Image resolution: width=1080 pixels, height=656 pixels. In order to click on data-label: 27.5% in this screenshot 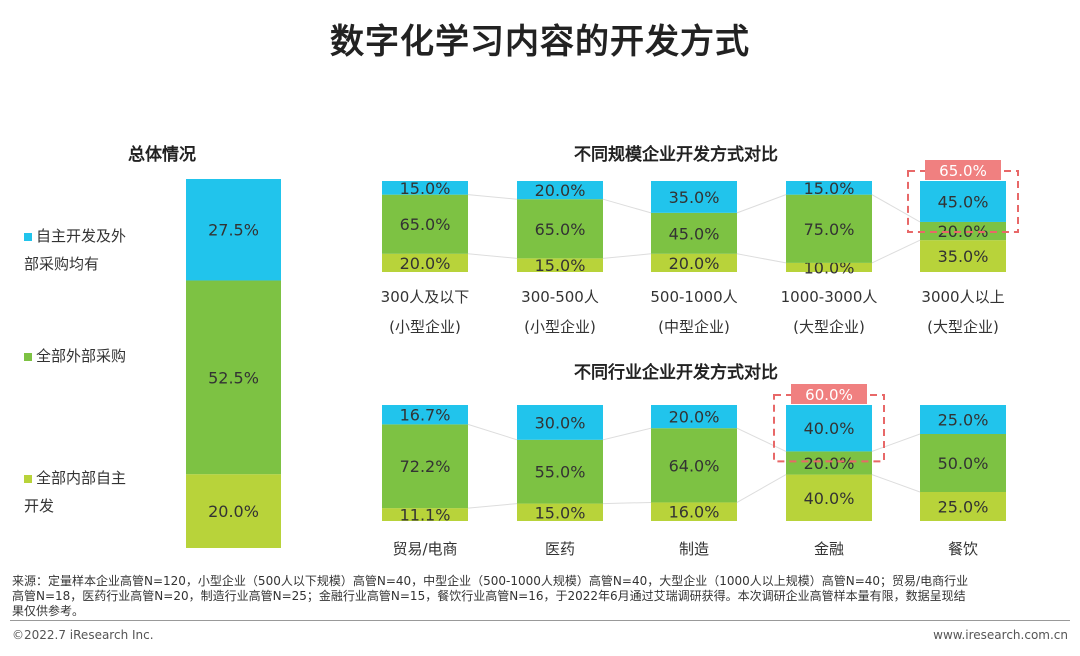, I will do `click(233, 230)`.